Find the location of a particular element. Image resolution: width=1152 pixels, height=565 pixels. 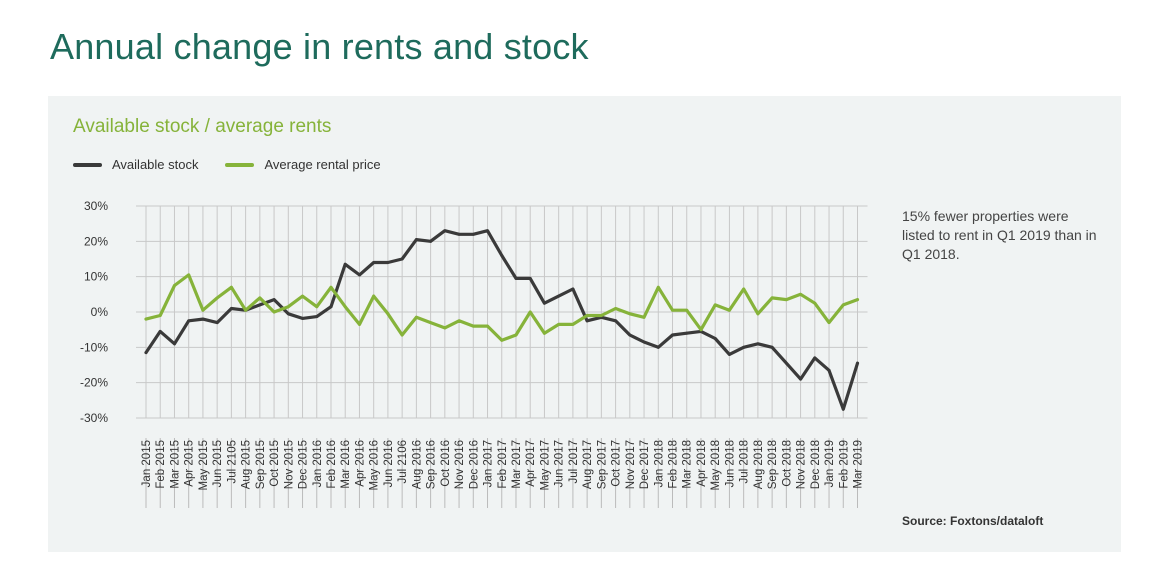

x-tick-label: Dec 2017 is located at coordinates (645, 464).